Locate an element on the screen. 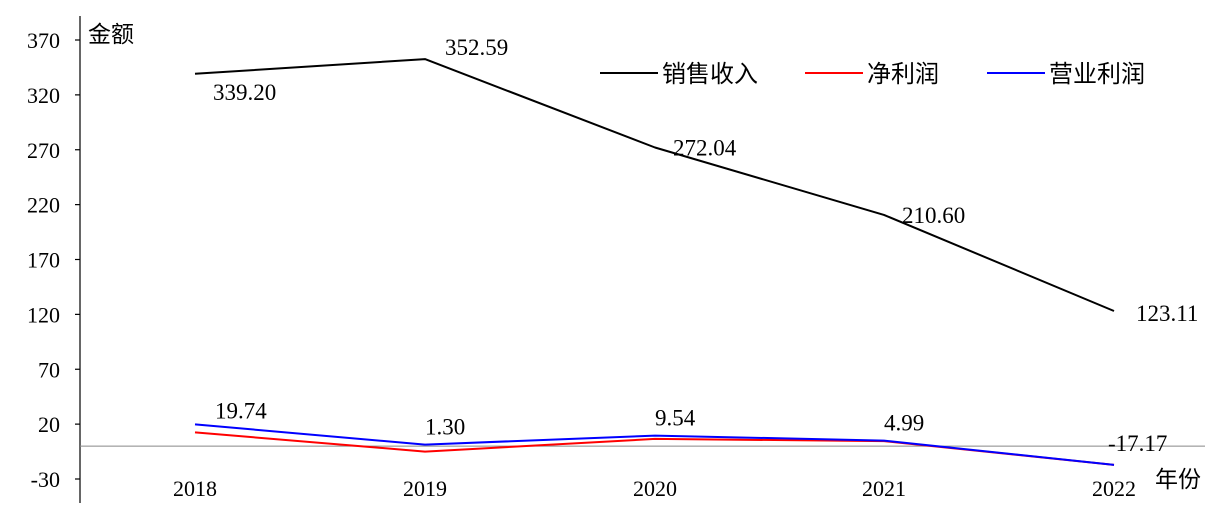 Image resolution: width=1207 pixels, height=507 pixels. y-tick-label: 70 is located at coordinates (49, 369).